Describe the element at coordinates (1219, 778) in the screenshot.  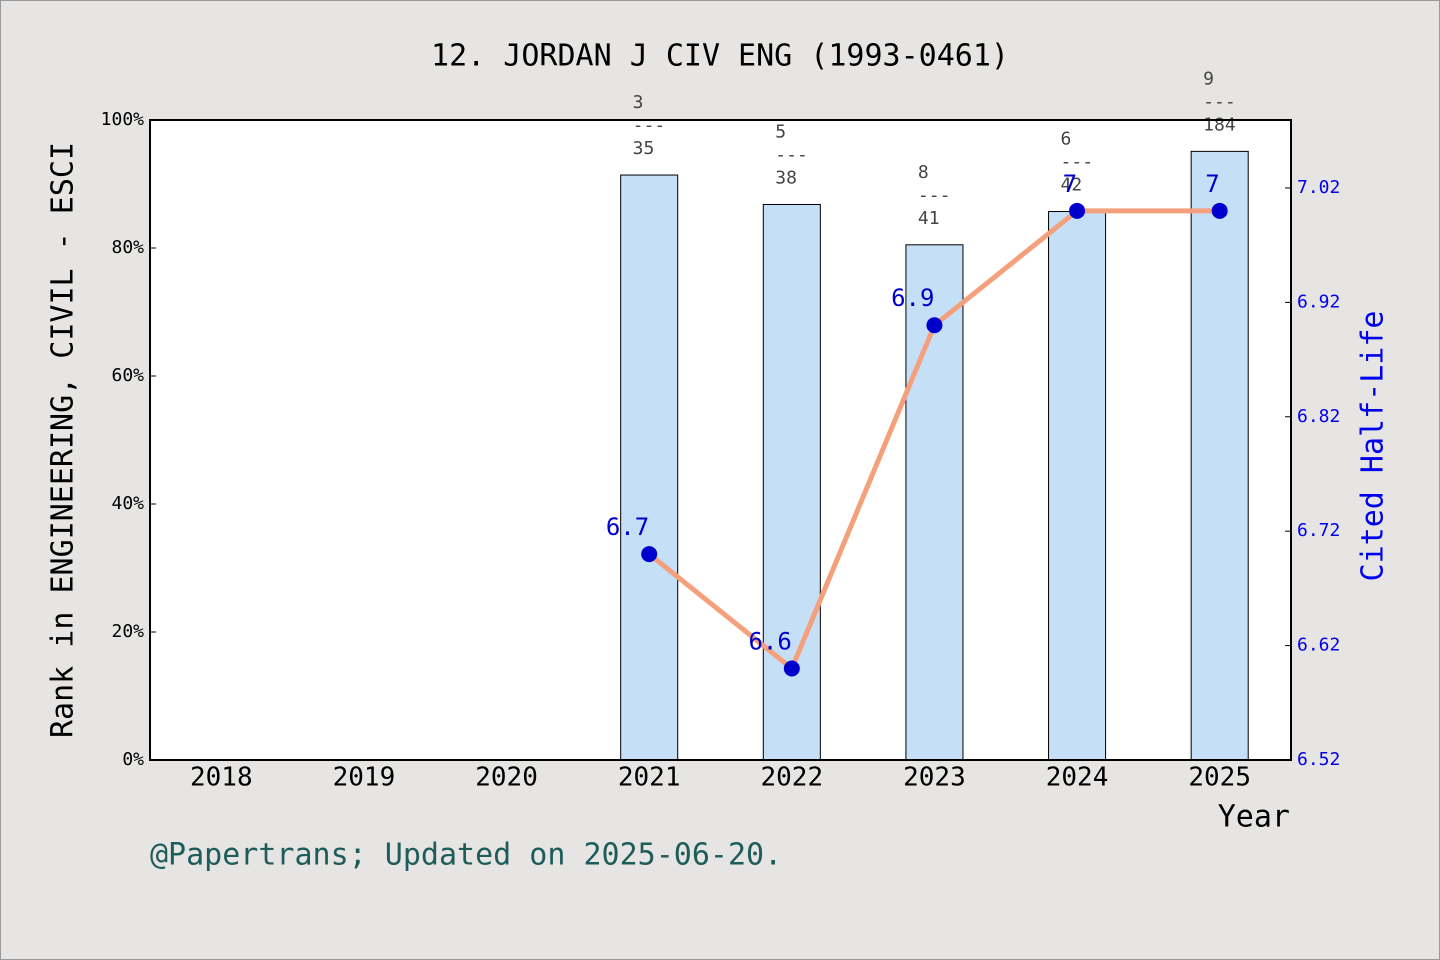
I see `x-tick-label: 2025` at that location.